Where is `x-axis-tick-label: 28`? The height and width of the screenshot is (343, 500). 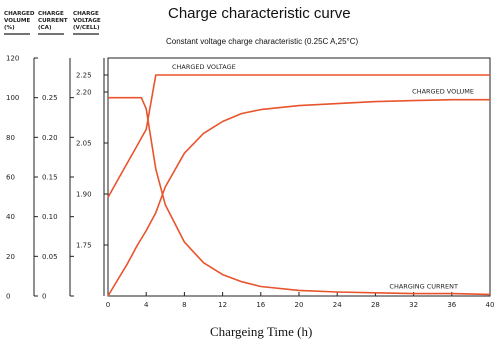 x-axis-tick-label: 28 is located at coordinates (375, 305).